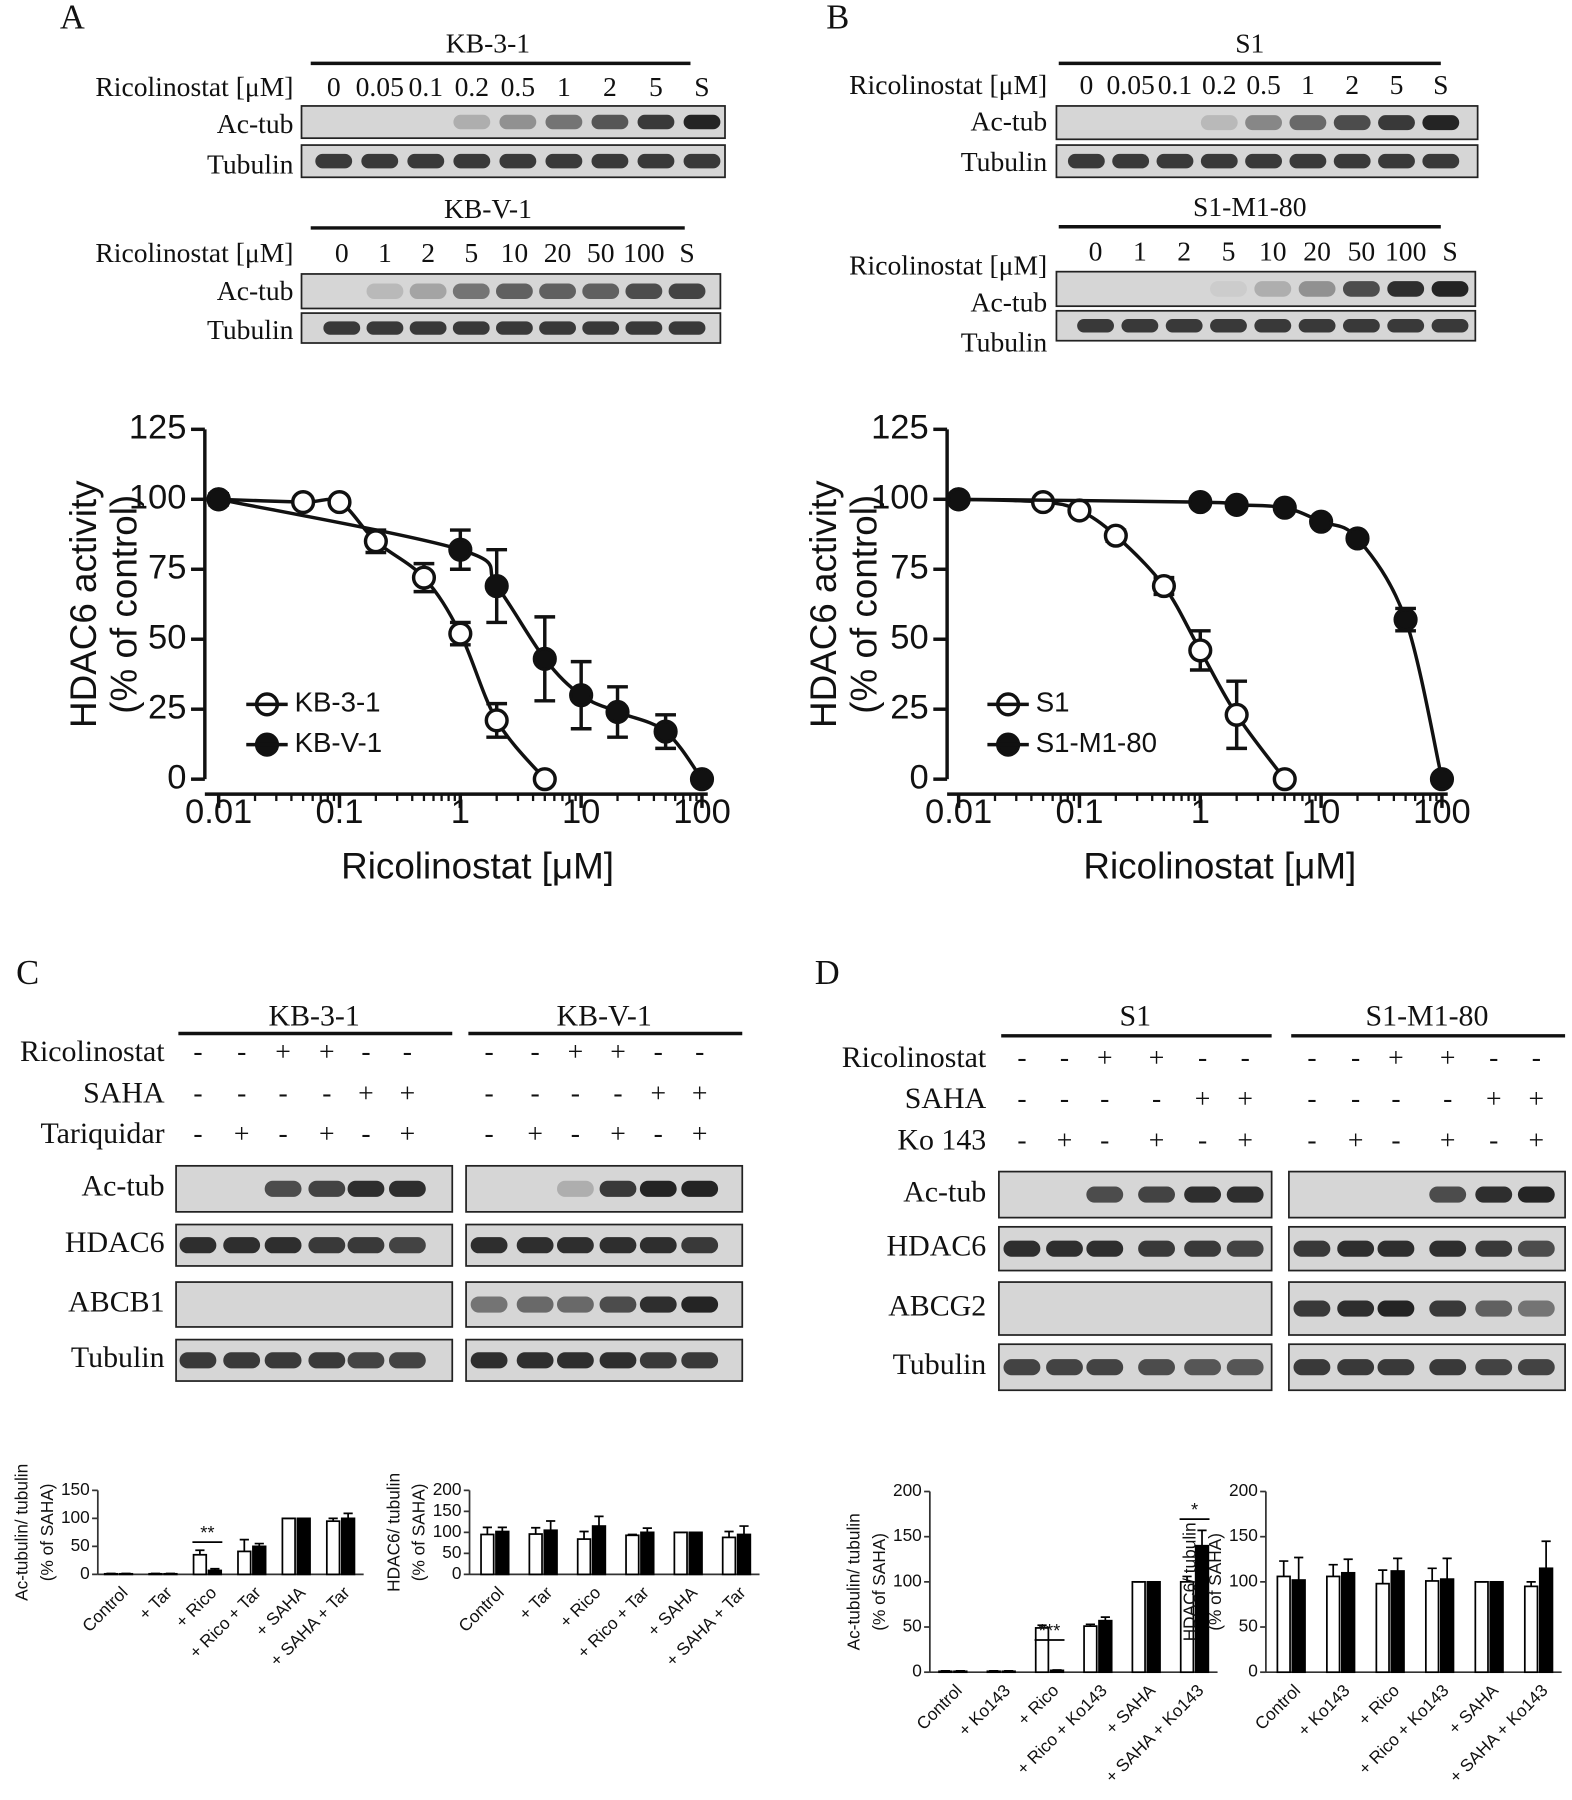  What do you see at coordinates (1135, 1308) in the screenshot?
I see `blot-frame` at bounding box center [1135, 1308].